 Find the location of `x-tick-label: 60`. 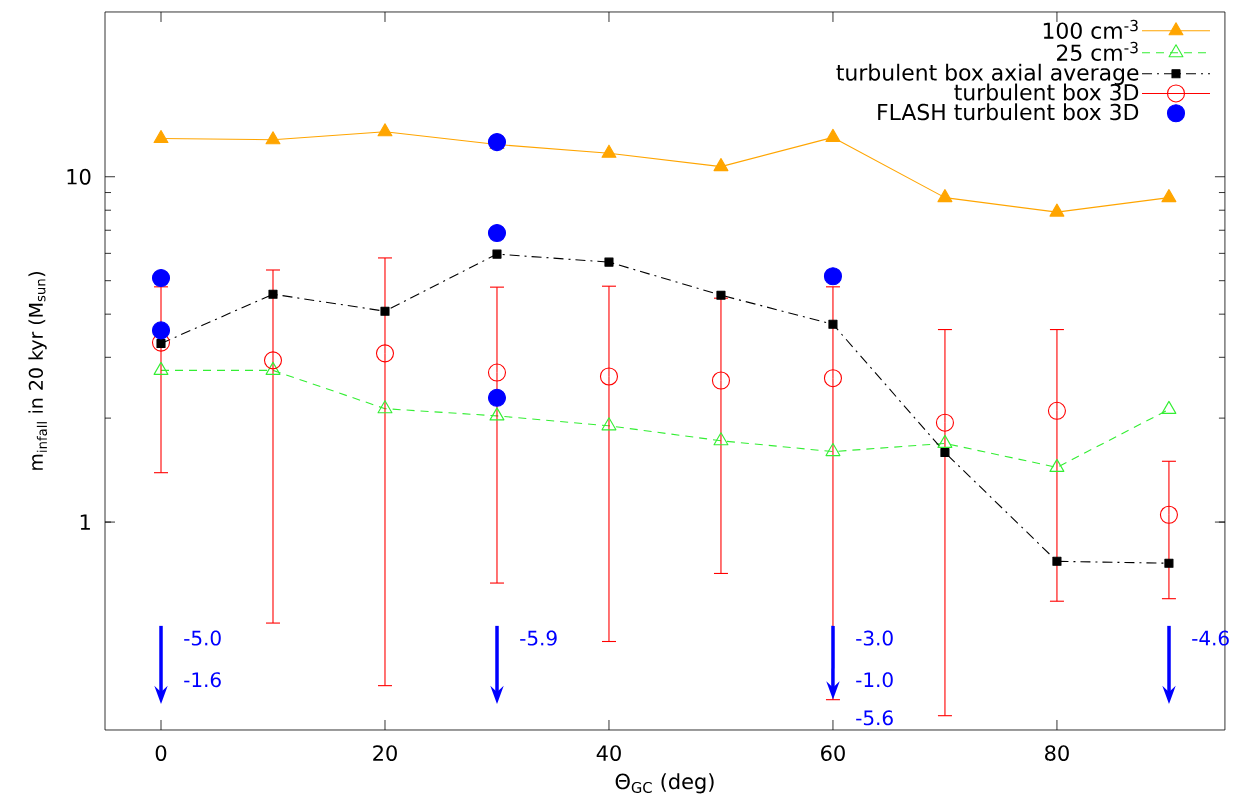

x-tick-label: 60 is located at coordinates (833, 753).